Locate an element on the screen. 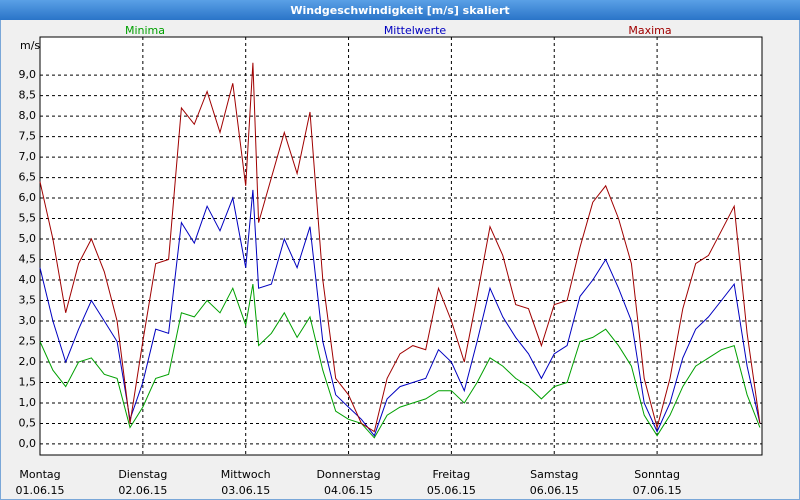 The width and height of the screenshot is (800, 500). y-axis-label: m/s is located at coordinates (30, 45).